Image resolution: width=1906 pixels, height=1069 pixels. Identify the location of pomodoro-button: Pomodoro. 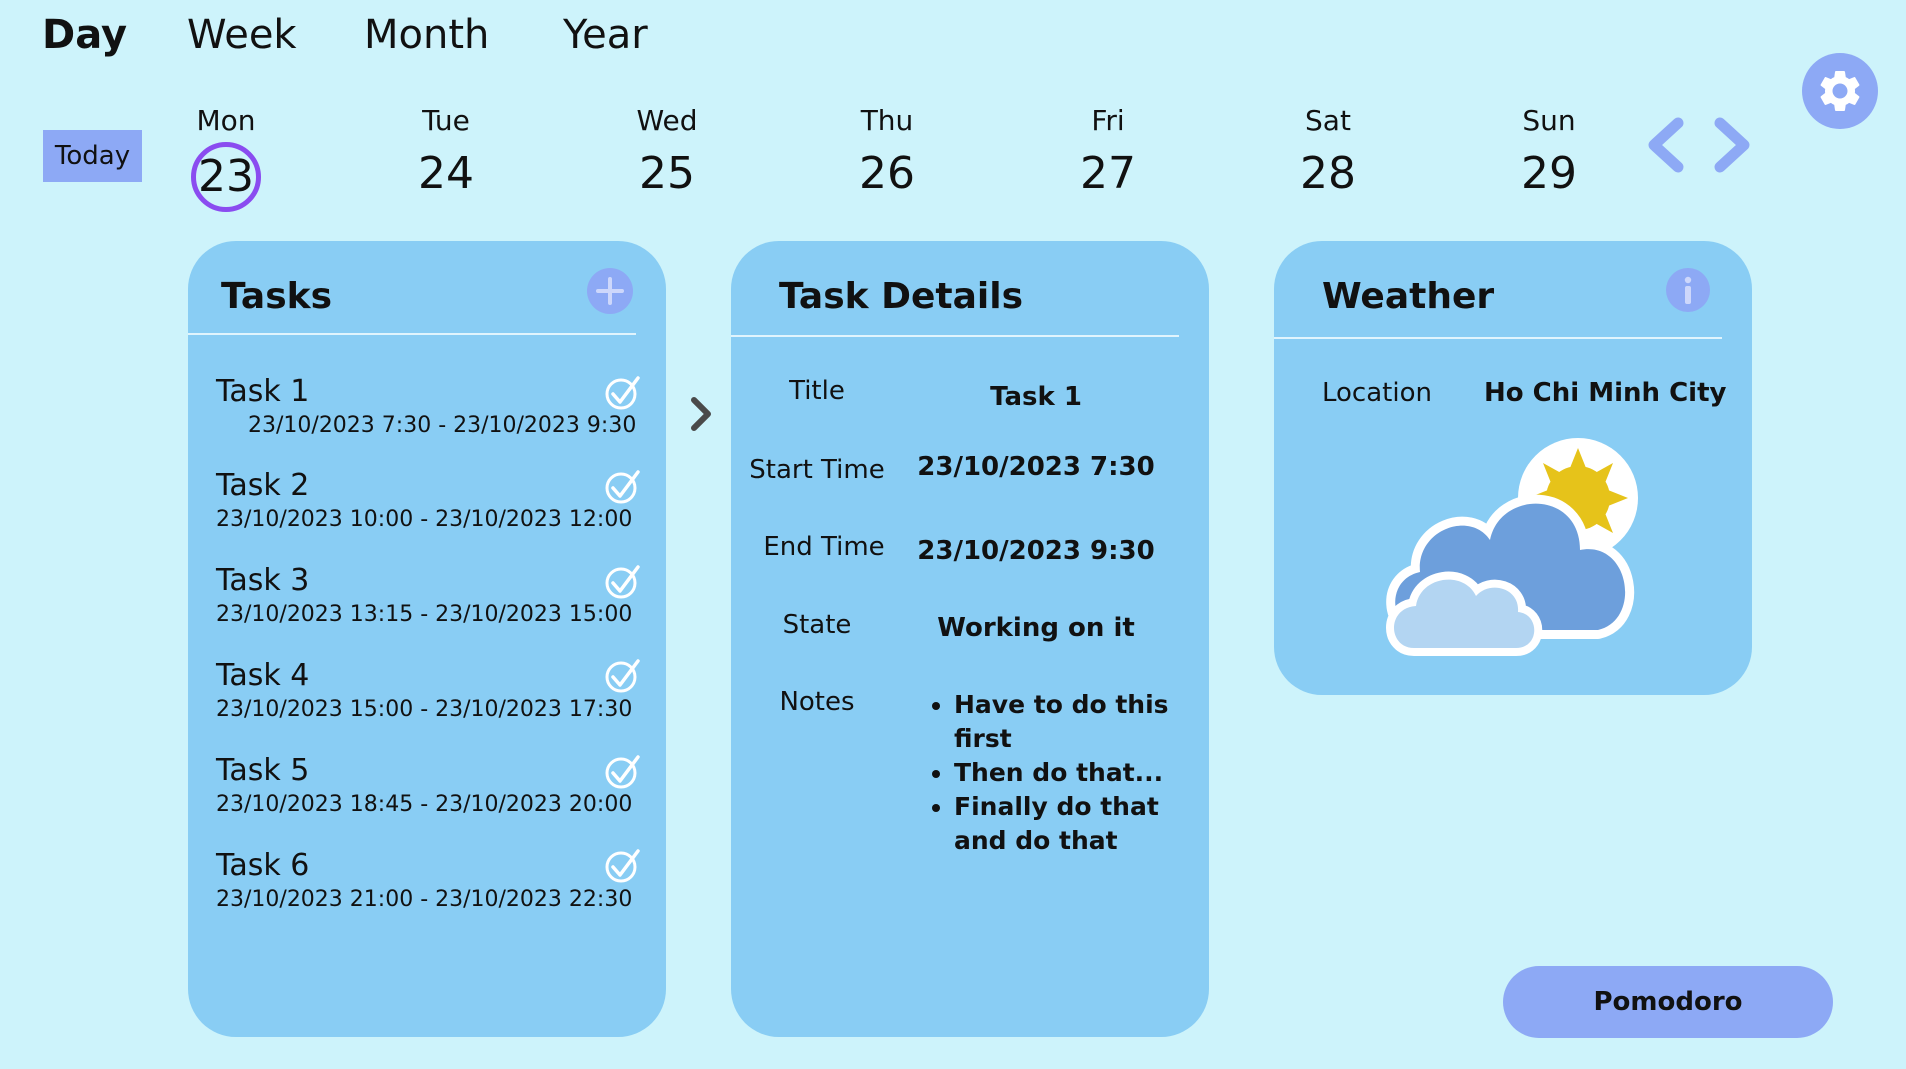
(1668, 1002).